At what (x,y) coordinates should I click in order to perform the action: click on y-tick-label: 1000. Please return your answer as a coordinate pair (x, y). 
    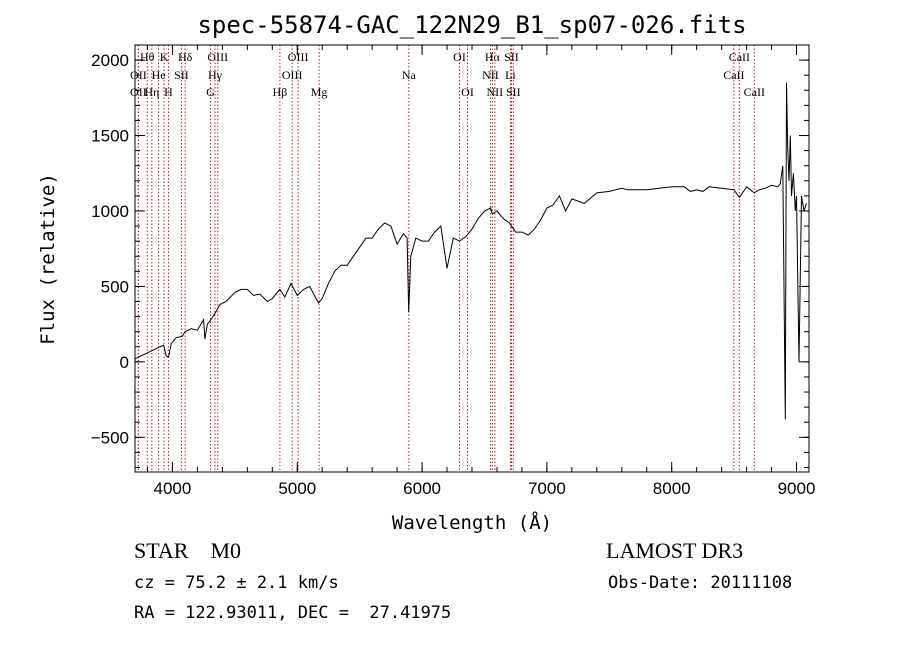
    Looking at the image, I should click on (110, 211).